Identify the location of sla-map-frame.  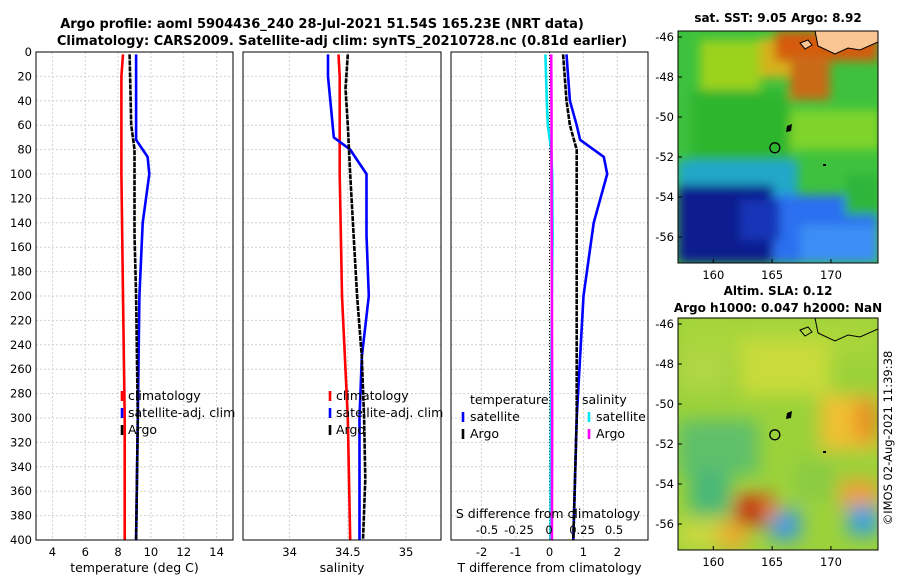
(778, 434).